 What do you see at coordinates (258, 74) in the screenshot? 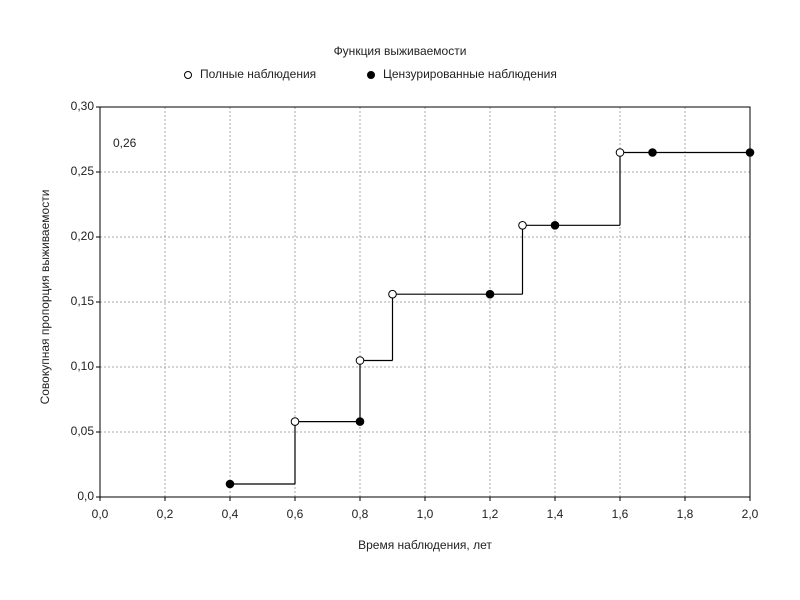
I see `legend-label: Полные наблюдения` at bounding box center [258, 74].